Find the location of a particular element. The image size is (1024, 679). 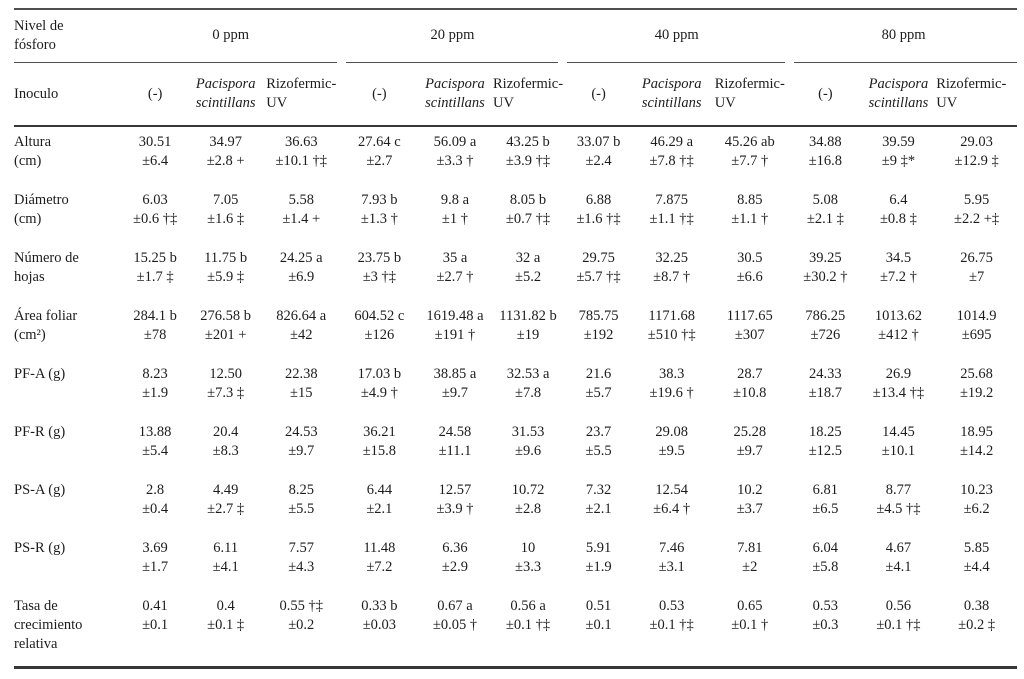

data-cell: 7.81 ±2 is located at coordinates (749, 562).